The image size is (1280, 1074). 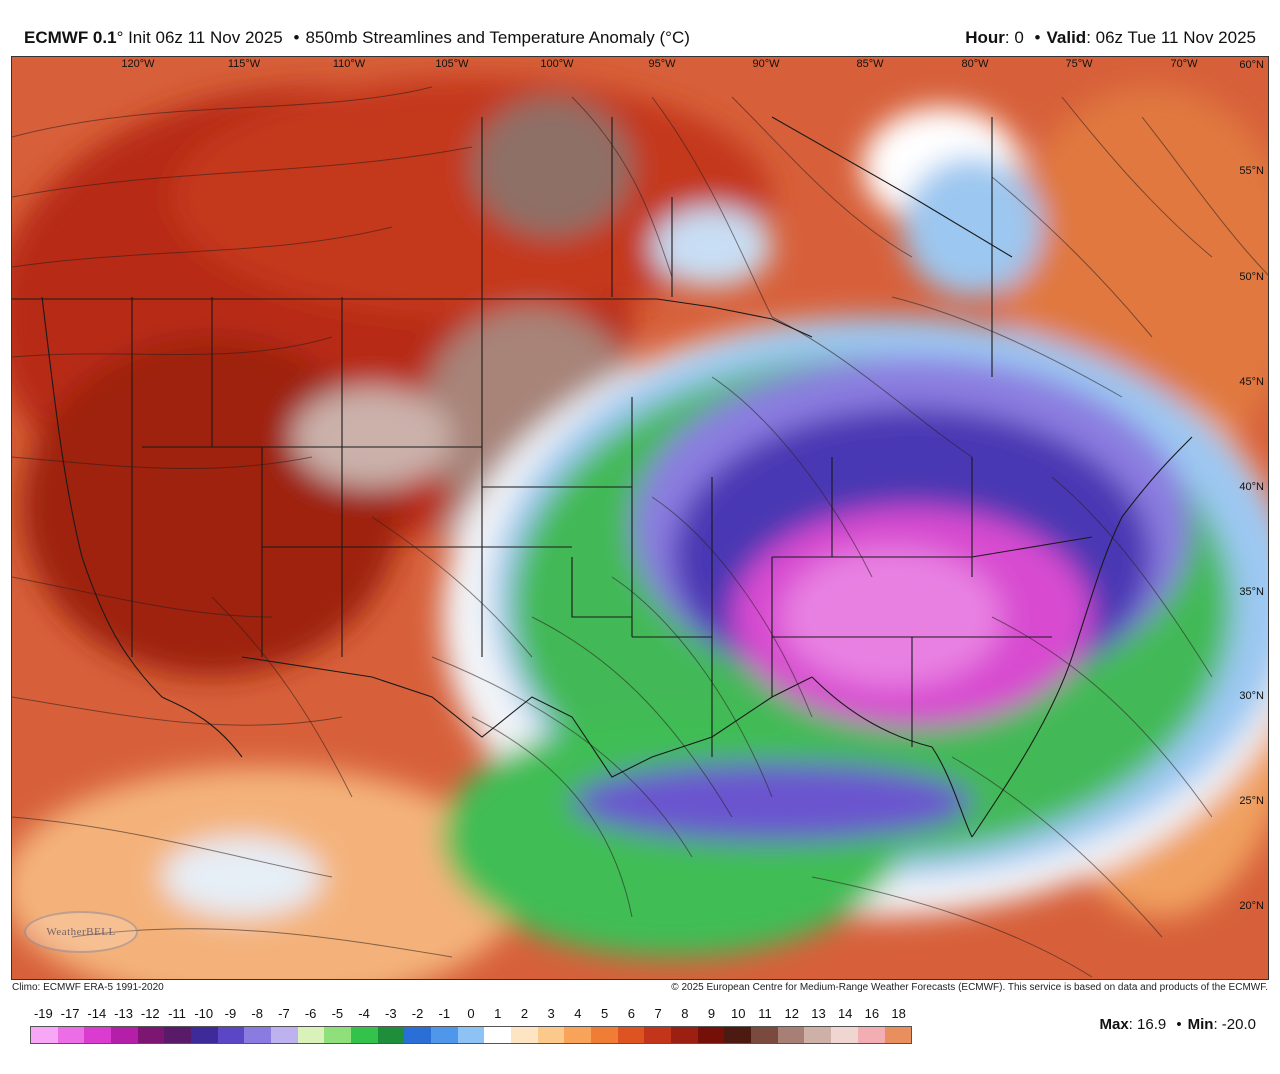 I want to click on legend-tick-label: -14, so click(x=97, y=1013).